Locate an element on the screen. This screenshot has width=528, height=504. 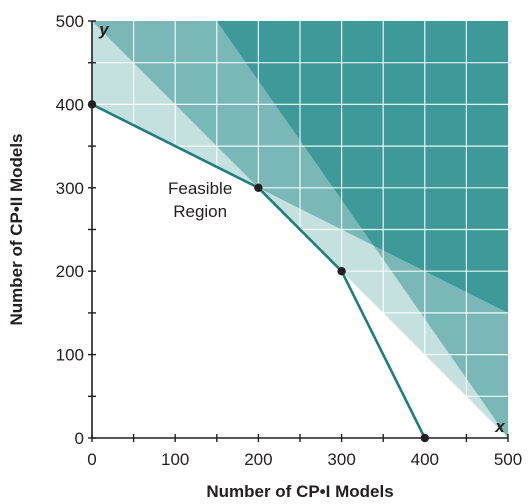
y-tick-label-0: 0 is located at coordinates (79, 438).